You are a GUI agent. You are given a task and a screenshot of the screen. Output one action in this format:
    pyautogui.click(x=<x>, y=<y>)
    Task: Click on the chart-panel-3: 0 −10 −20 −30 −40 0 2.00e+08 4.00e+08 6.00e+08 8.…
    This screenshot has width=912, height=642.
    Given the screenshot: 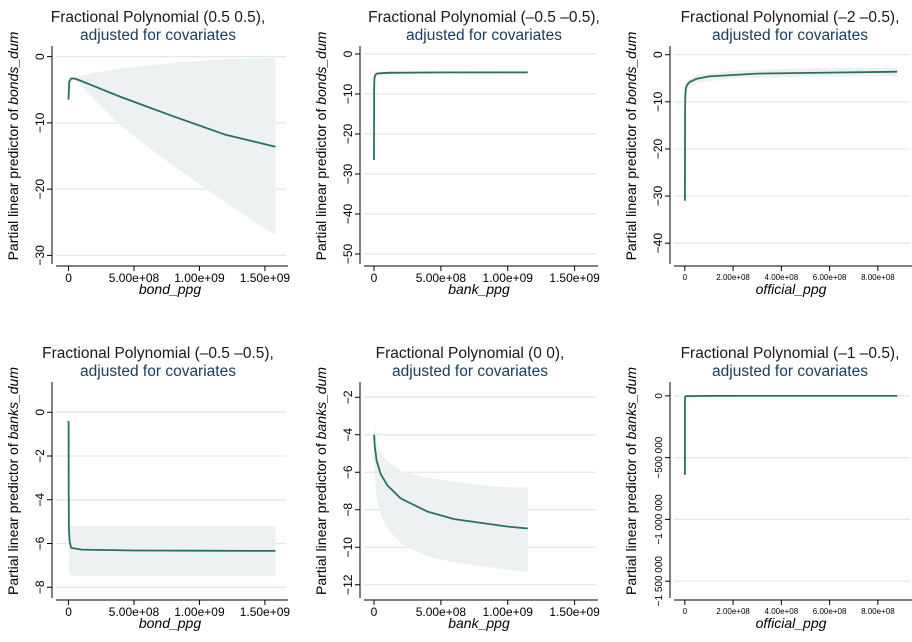 What is the action you would take?
    pyautogui.click(x=767, y=153)
    